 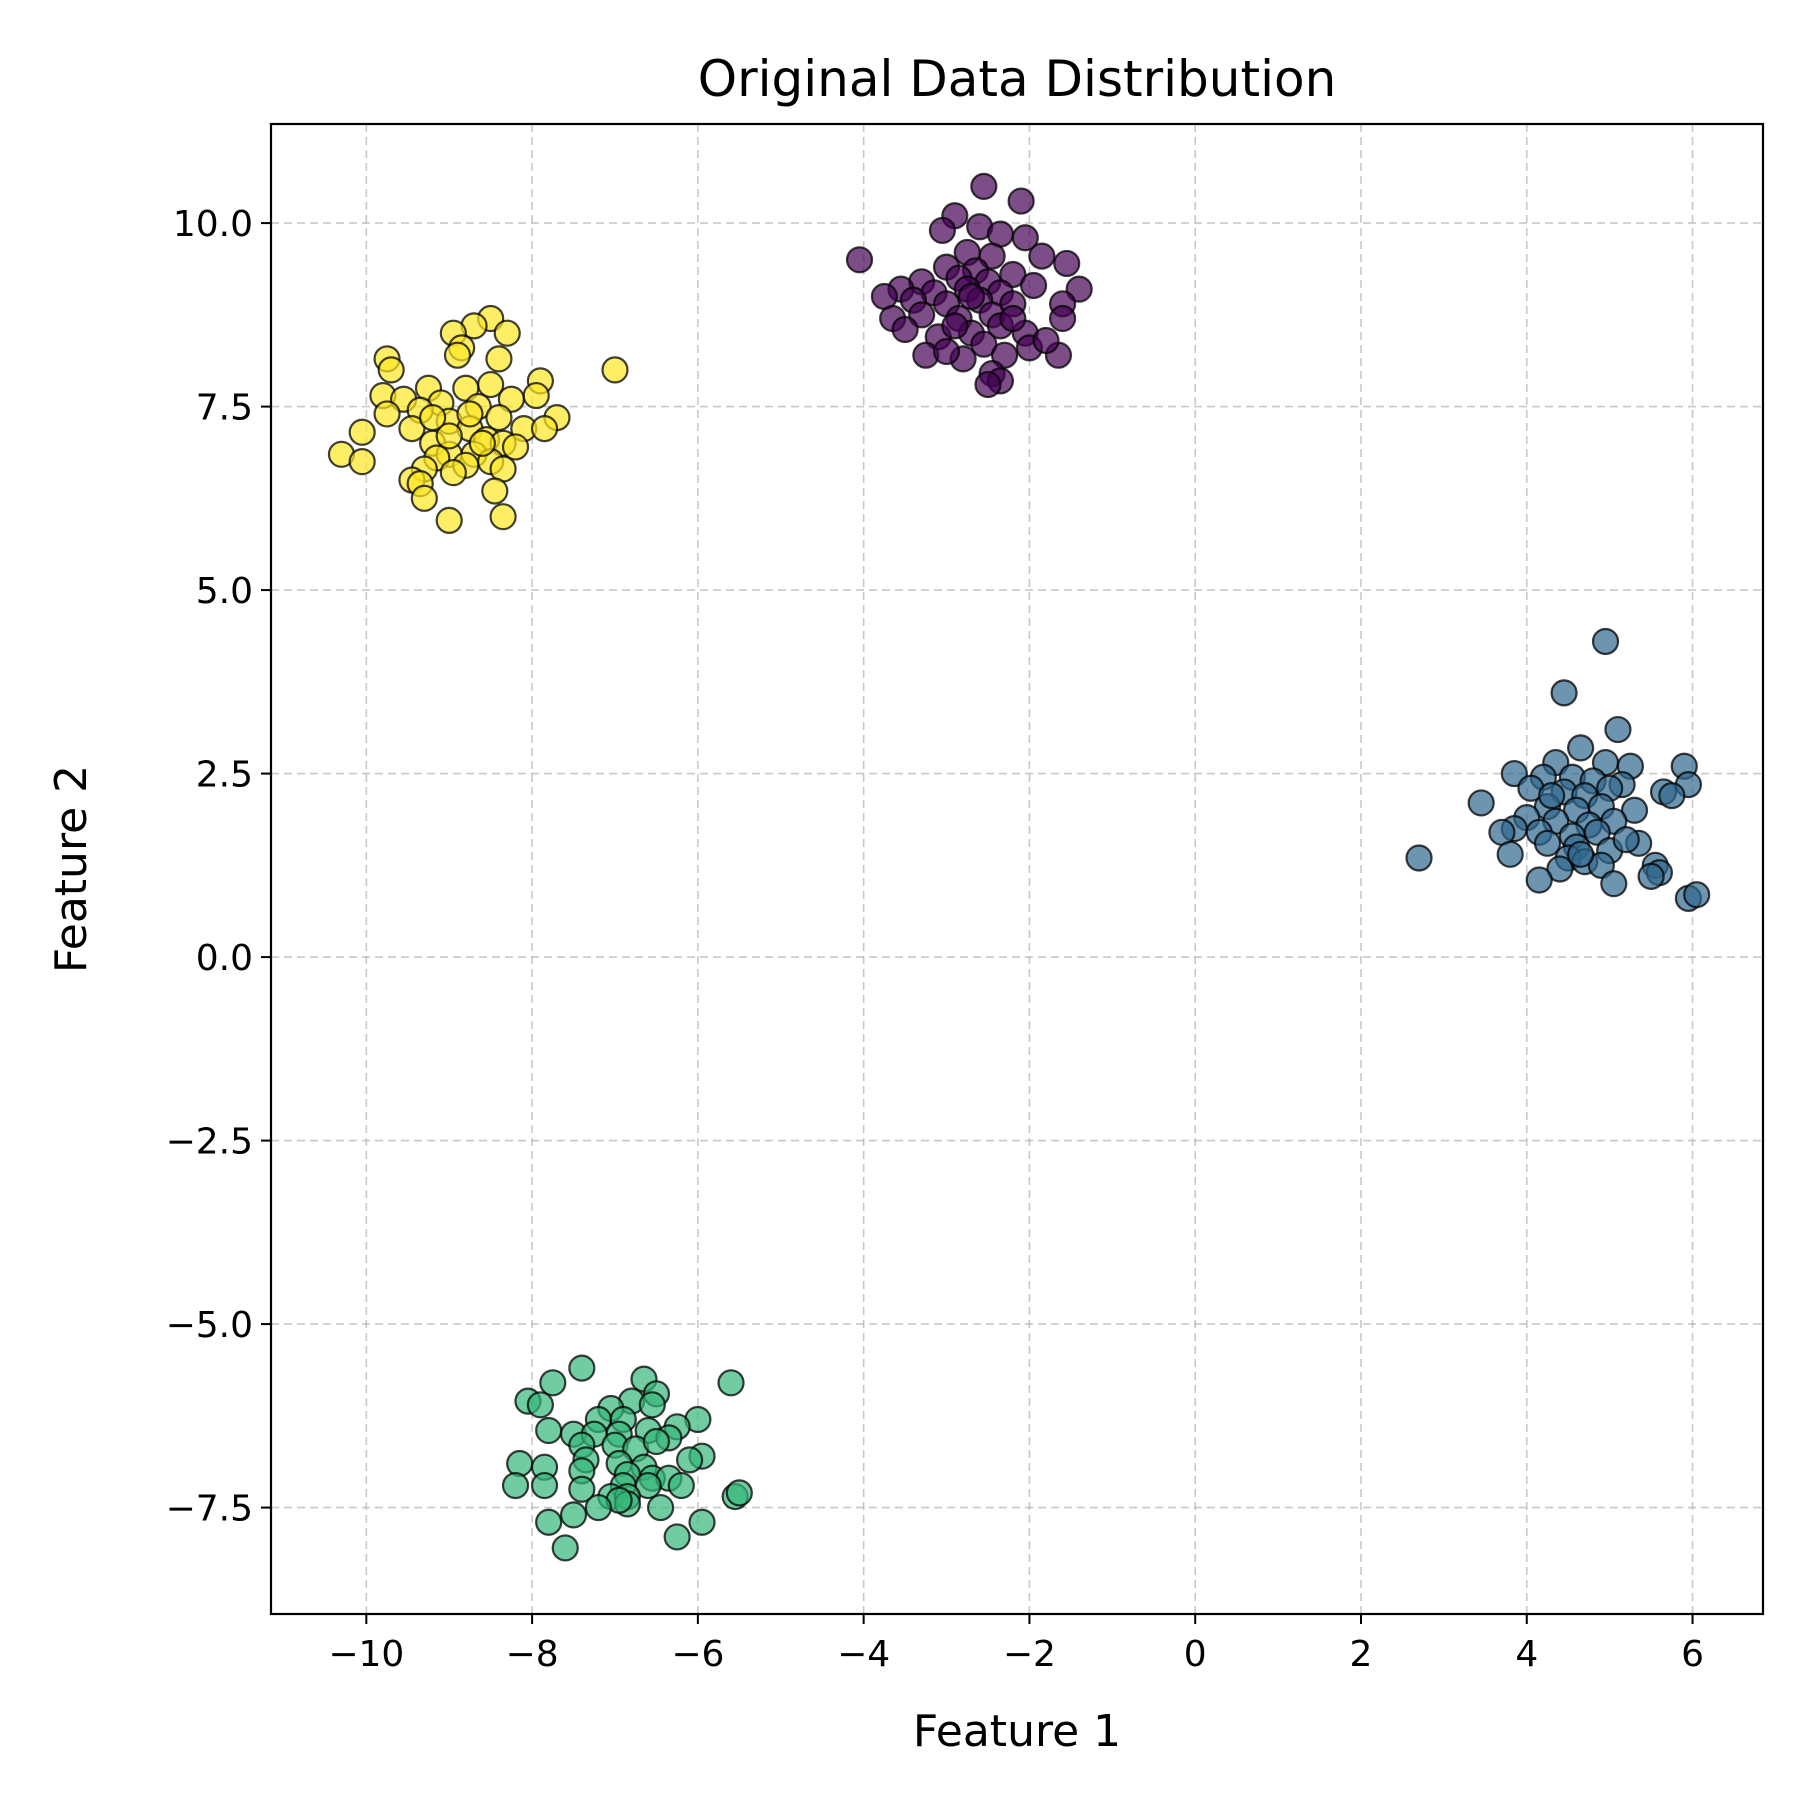 I want to click on y-tick-label: 7.5, so click(x=224, y=408).